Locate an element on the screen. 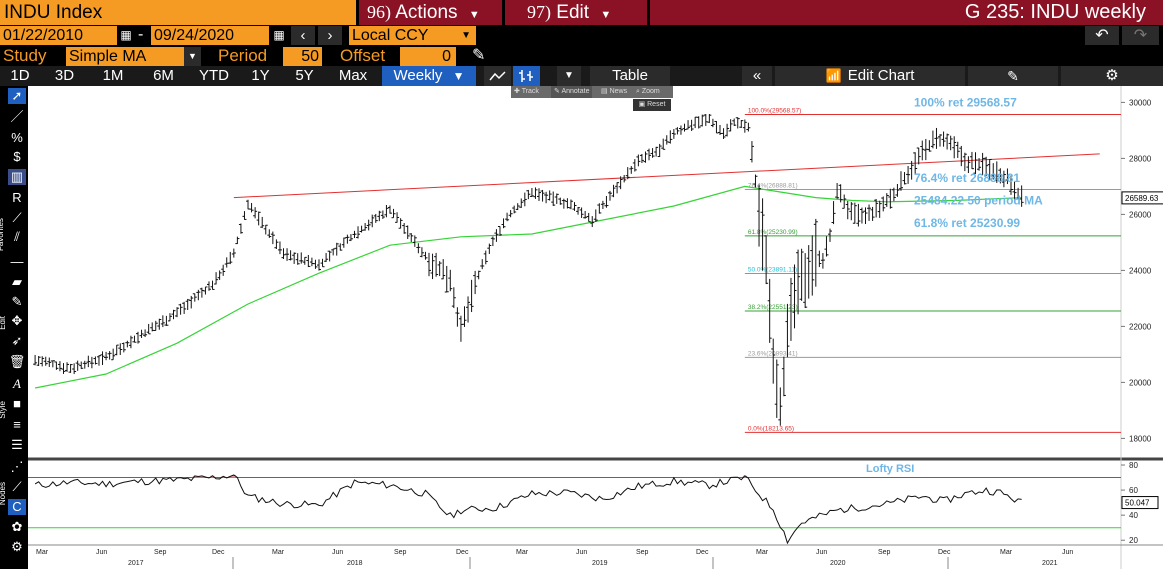  chart-type-dropdown: ▼ is located at coordinates (569, 76).